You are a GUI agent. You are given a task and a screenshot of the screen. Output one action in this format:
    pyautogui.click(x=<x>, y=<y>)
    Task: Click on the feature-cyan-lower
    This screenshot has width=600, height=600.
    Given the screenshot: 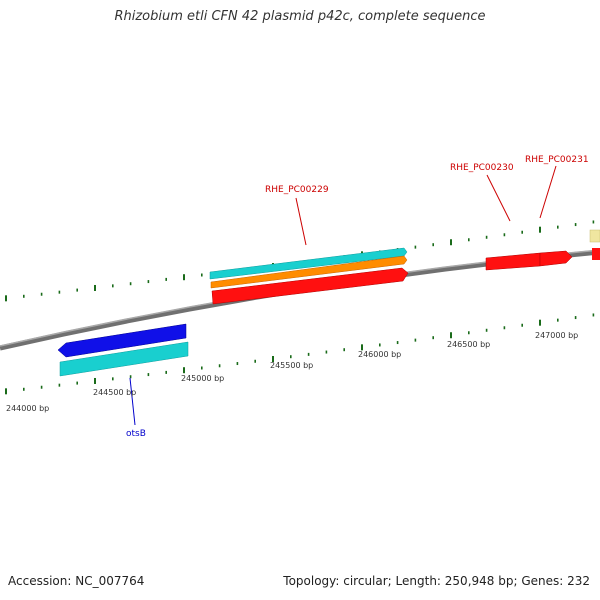 What is the action you would take?
    pyautogui.click(x=124, y=359)
    